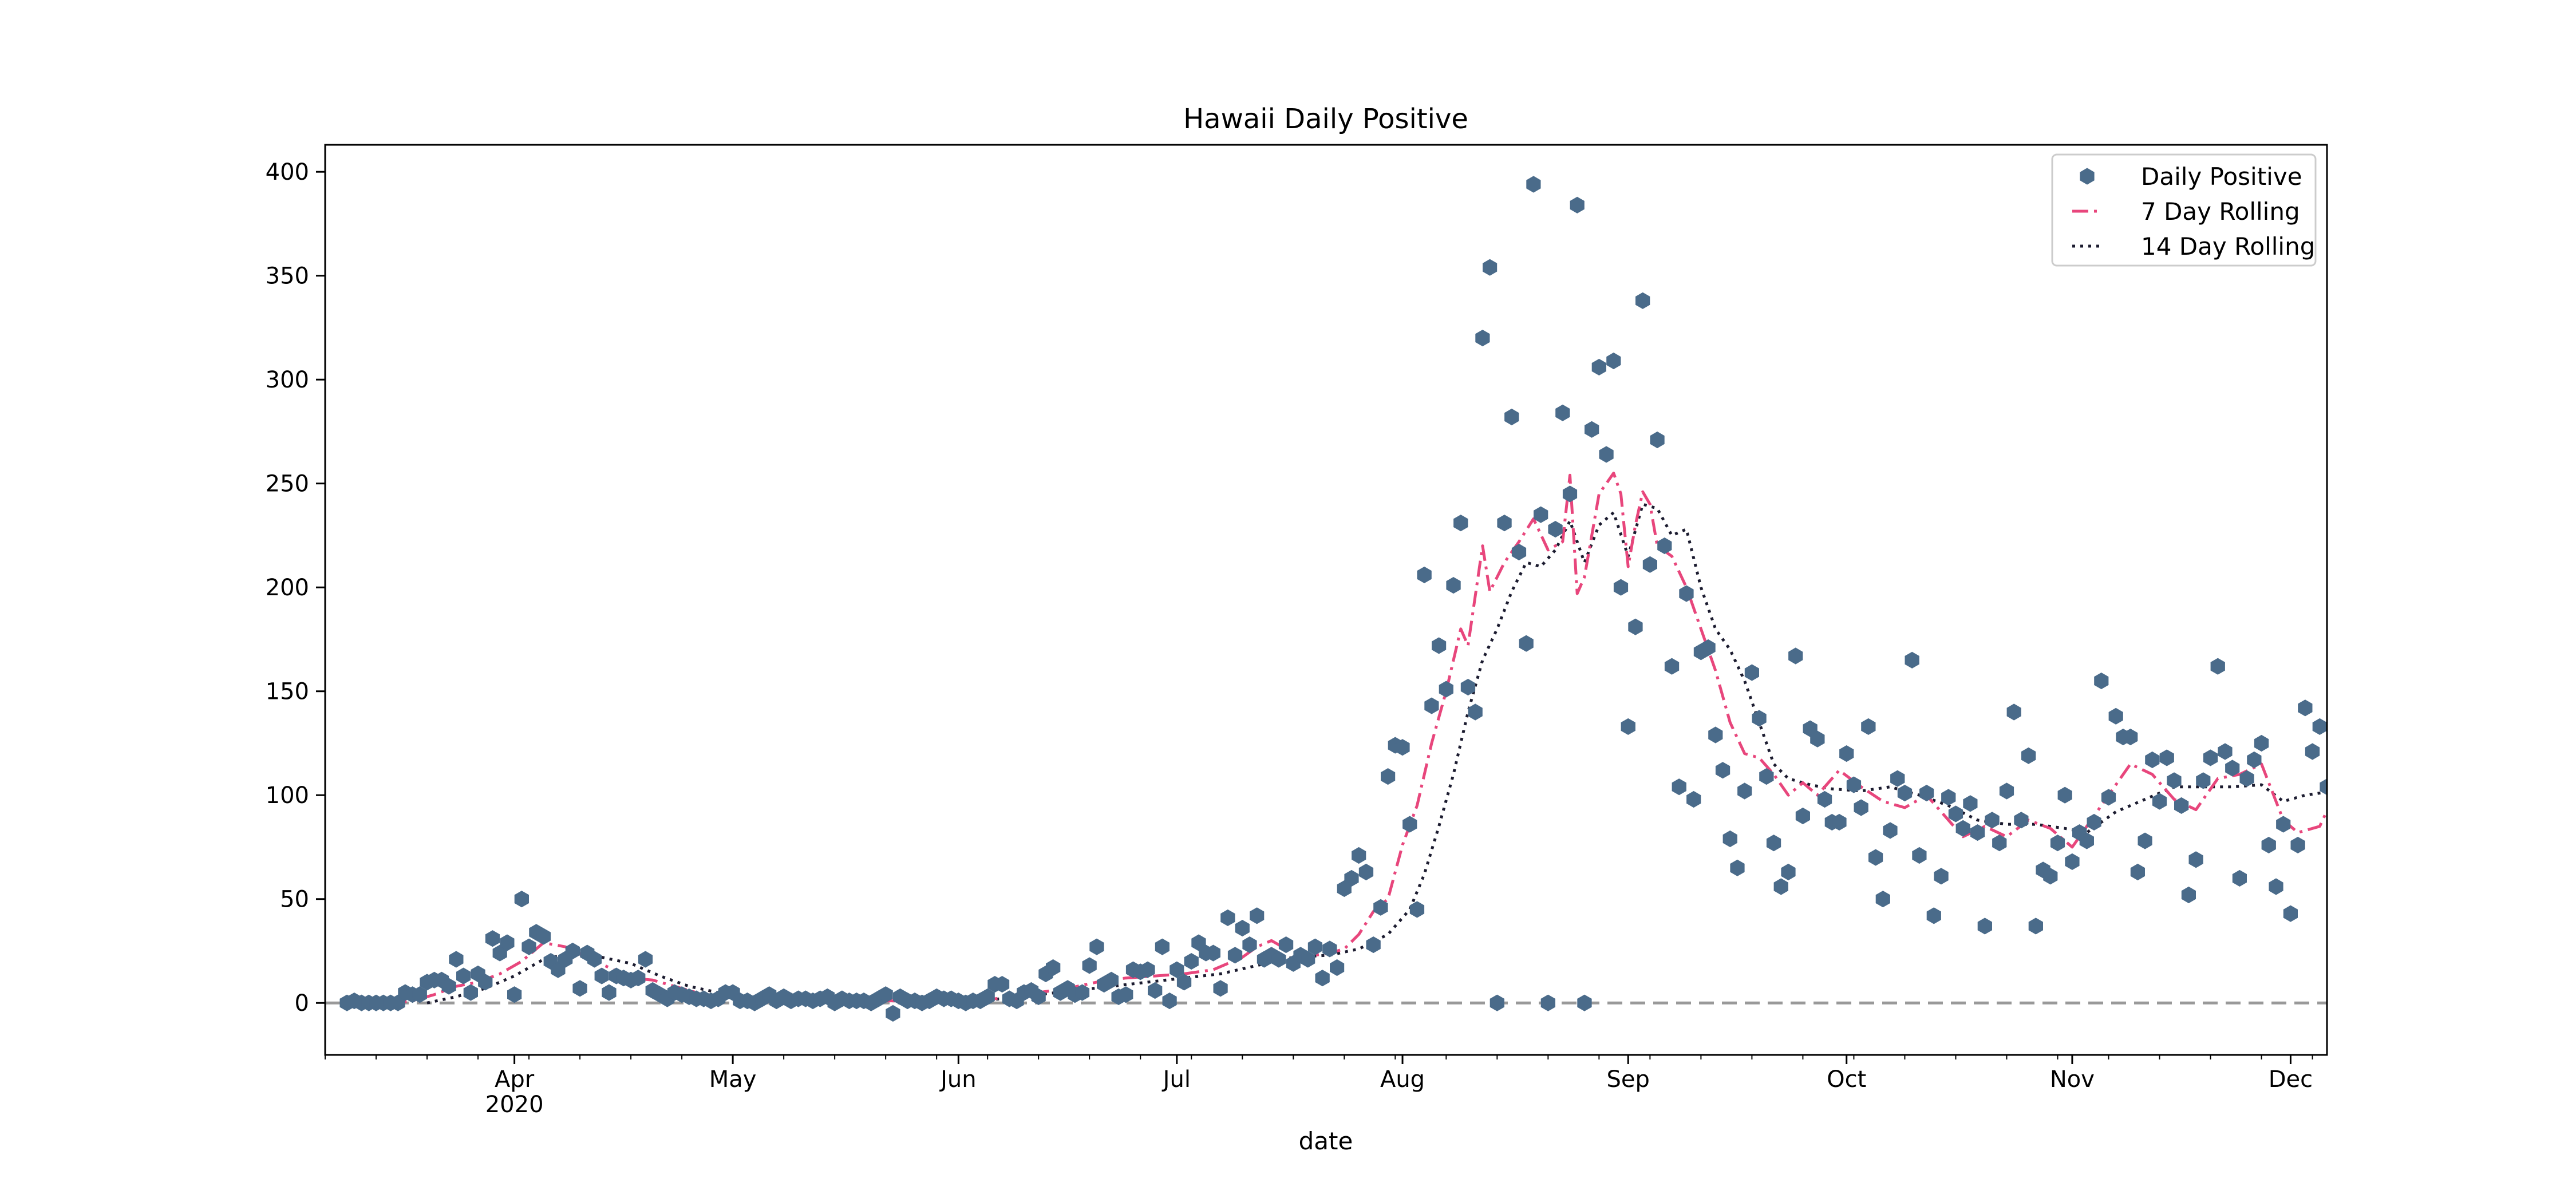 The image size is (2576, 1202). What do you see at coordinates (1176, 1079) in the screenshot?
I see `x-tick-label: Jul` at bounding box center [1176, 1079].